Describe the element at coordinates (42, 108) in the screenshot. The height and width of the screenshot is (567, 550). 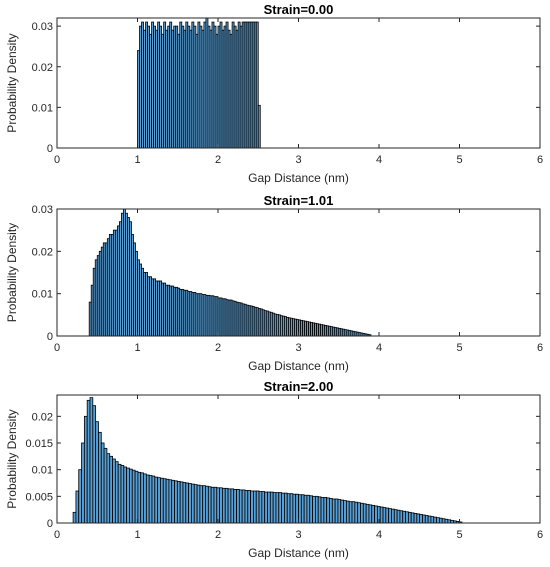
I see `y-tick-label: 0.01` at that location.